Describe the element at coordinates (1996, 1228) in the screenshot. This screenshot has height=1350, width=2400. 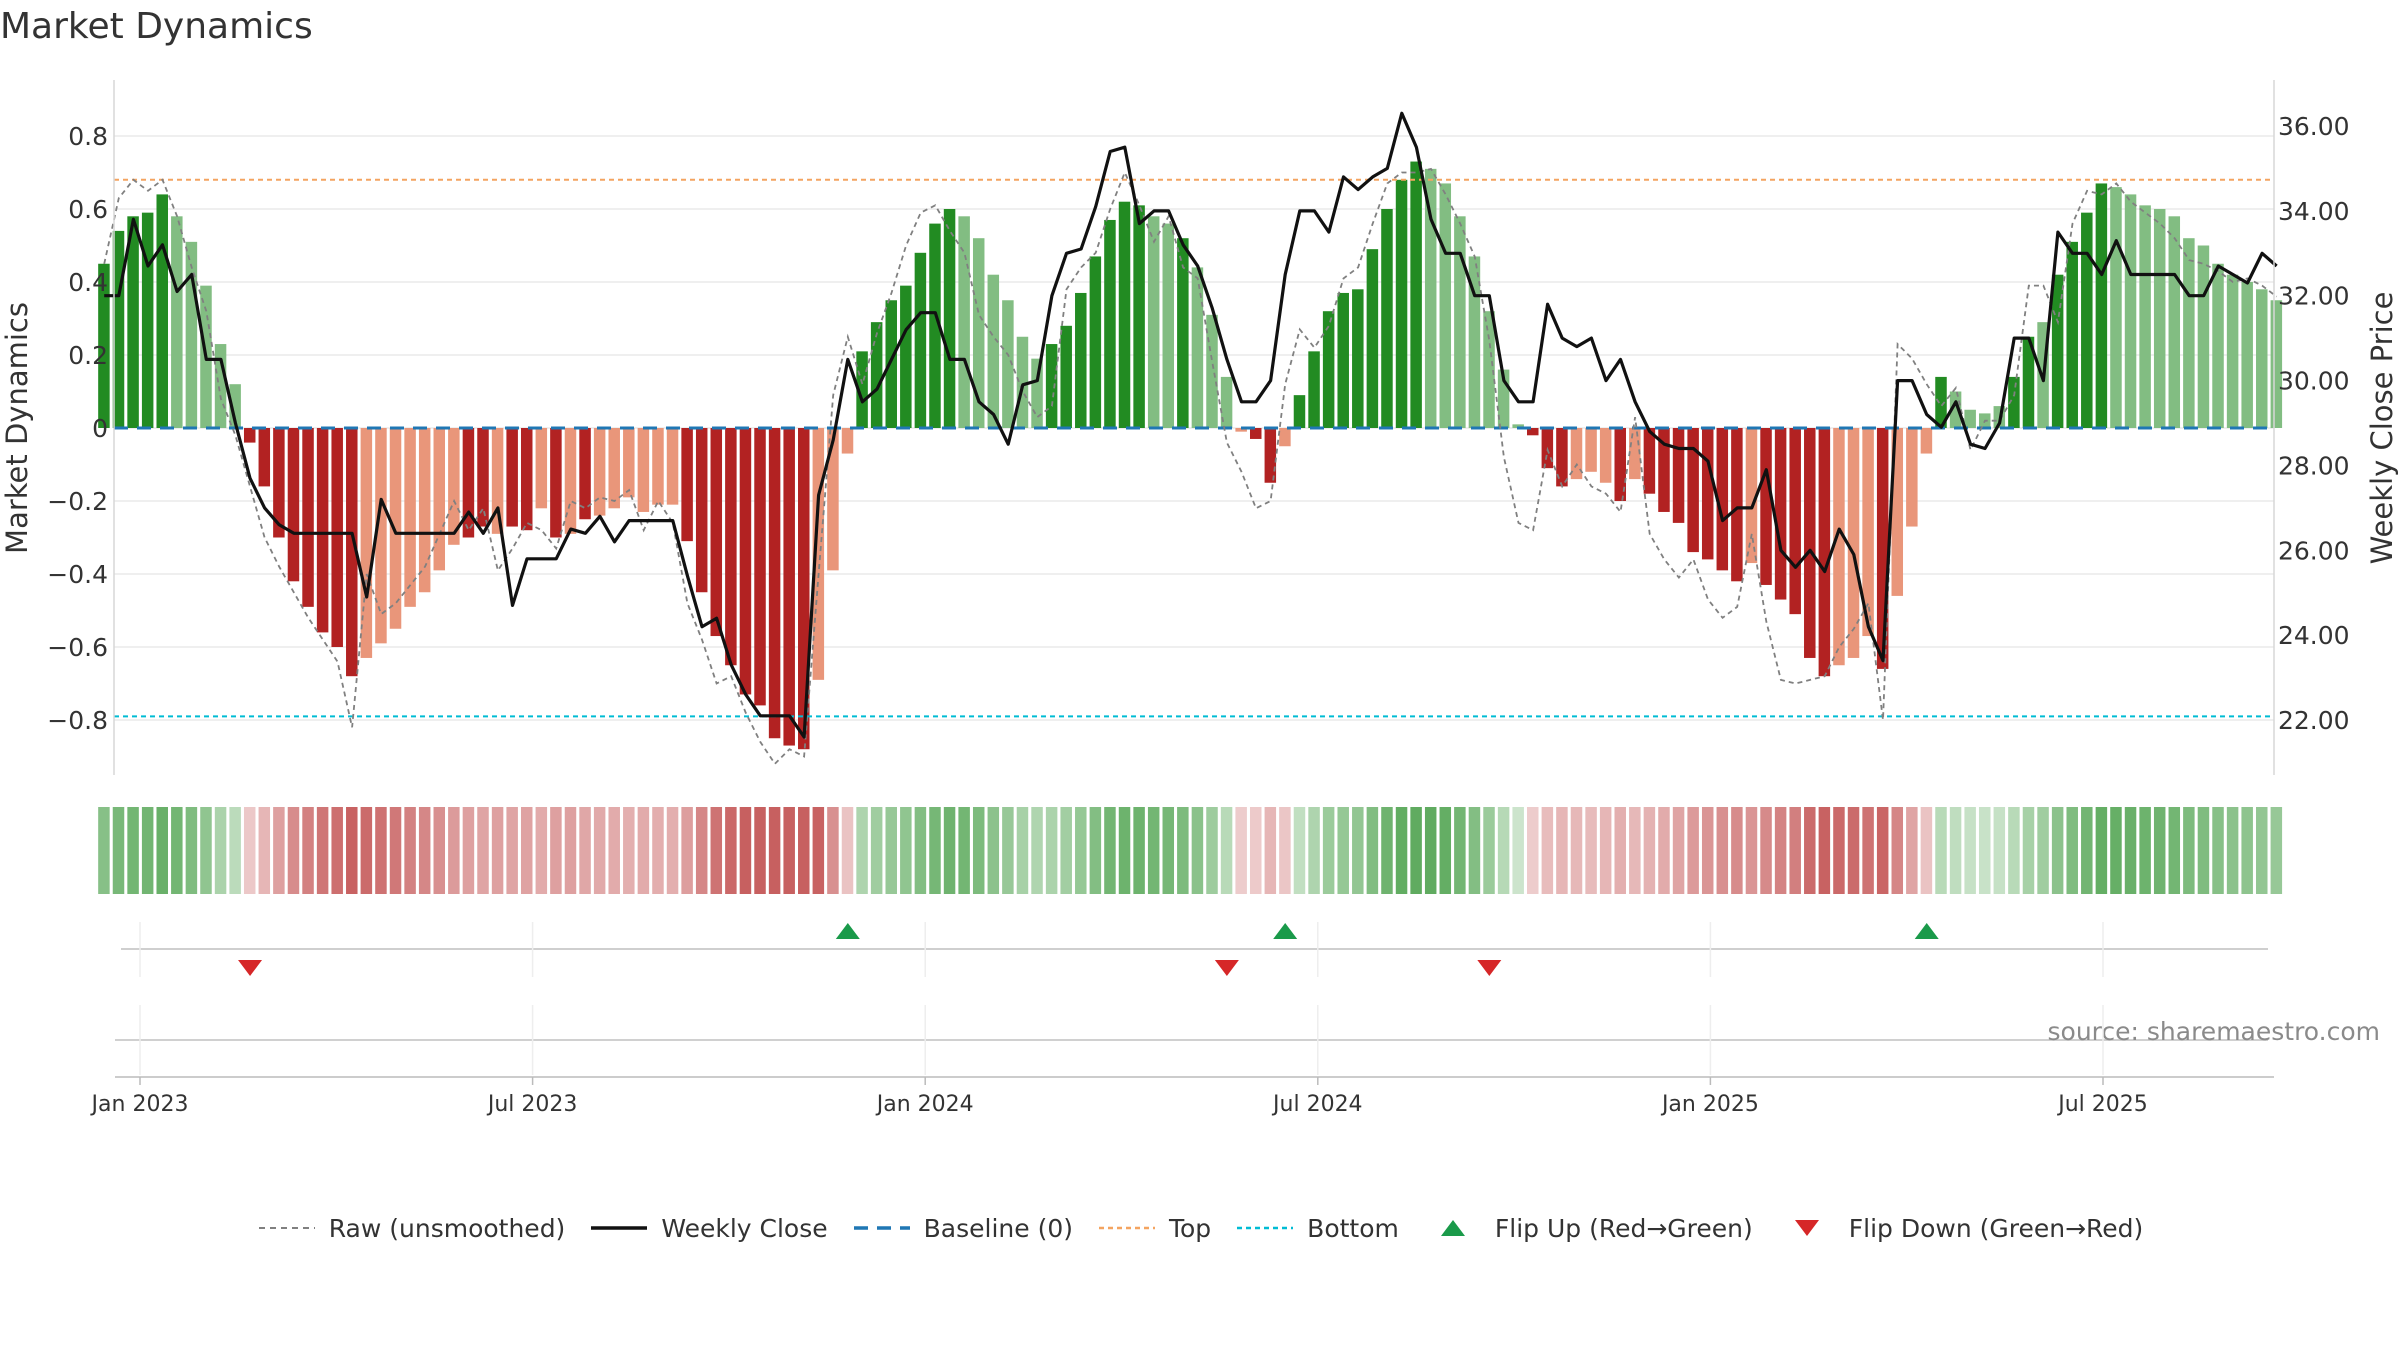
I see `legend-flip-down-label: Flip Down (Green→Red)` at that location.